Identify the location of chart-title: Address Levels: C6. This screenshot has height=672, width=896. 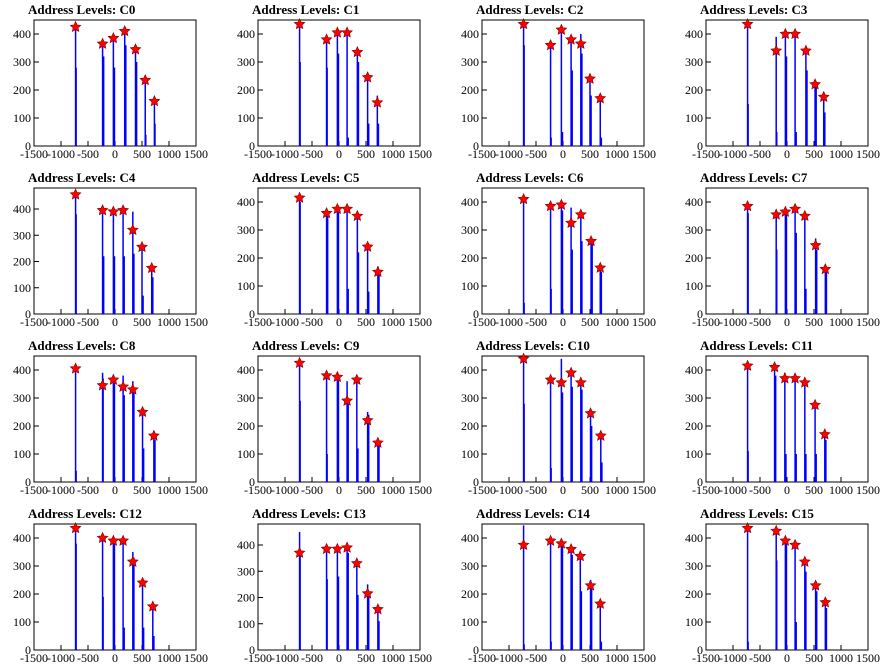
(530, 177).